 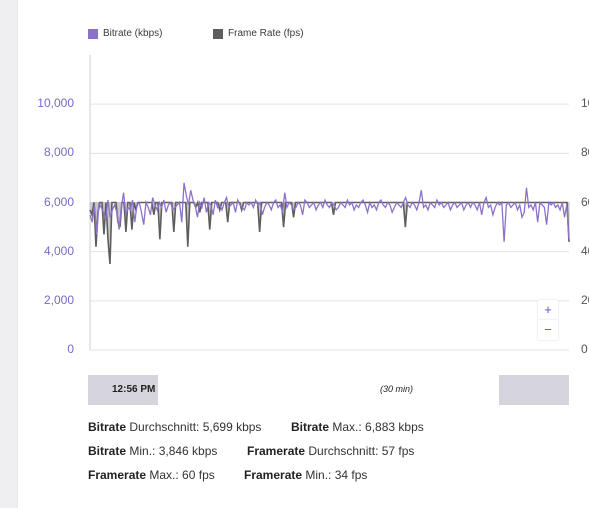 I want to click on y-tick-left-2: 4,000, so click(x=58, y=250).